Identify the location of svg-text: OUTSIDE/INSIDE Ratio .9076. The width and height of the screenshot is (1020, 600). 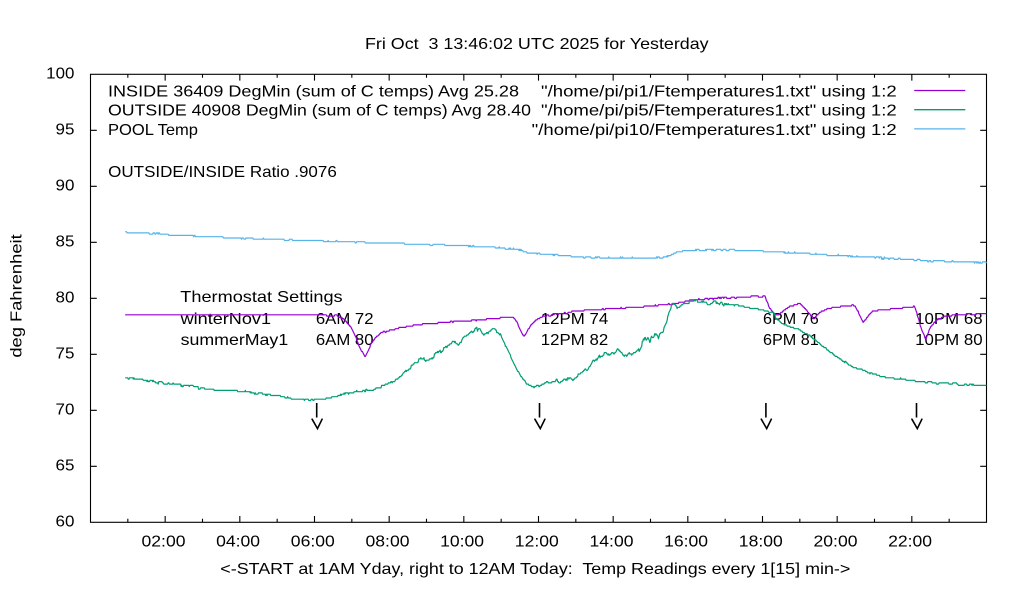
(222, 172).